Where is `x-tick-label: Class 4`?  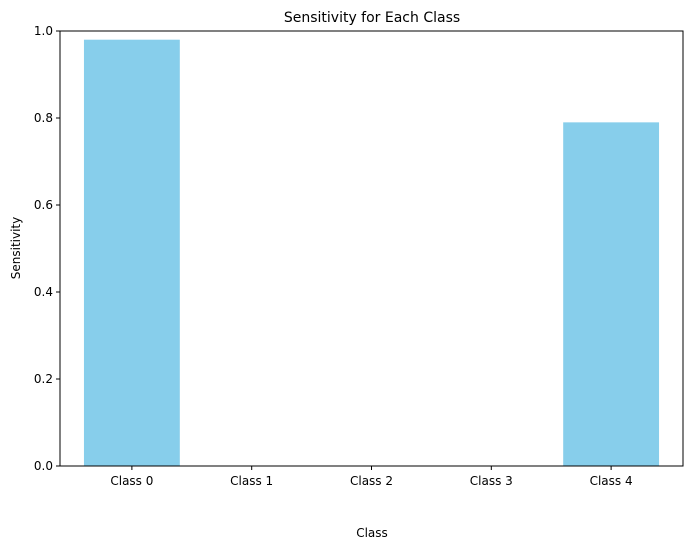
x-tick-label: Class 4 is located at coordinates (611, 481).